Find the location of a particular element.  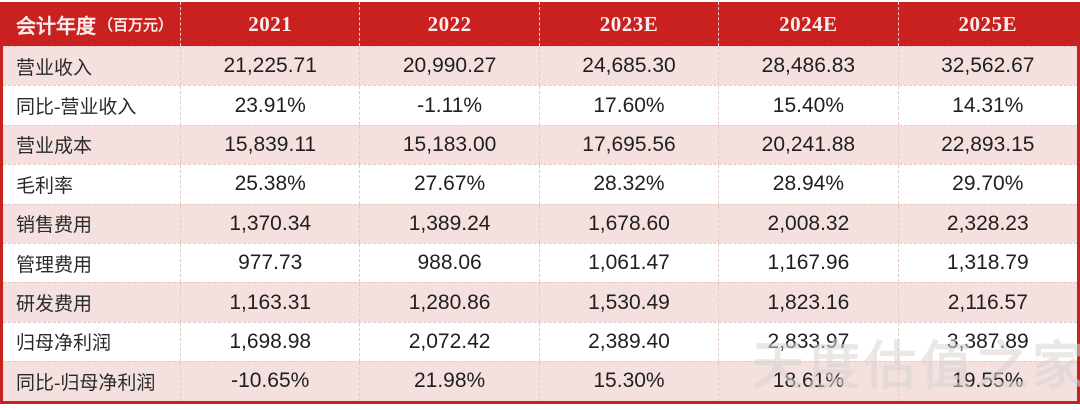

row-label-cell: 归母净利润 is located at coordinates (64, 344).